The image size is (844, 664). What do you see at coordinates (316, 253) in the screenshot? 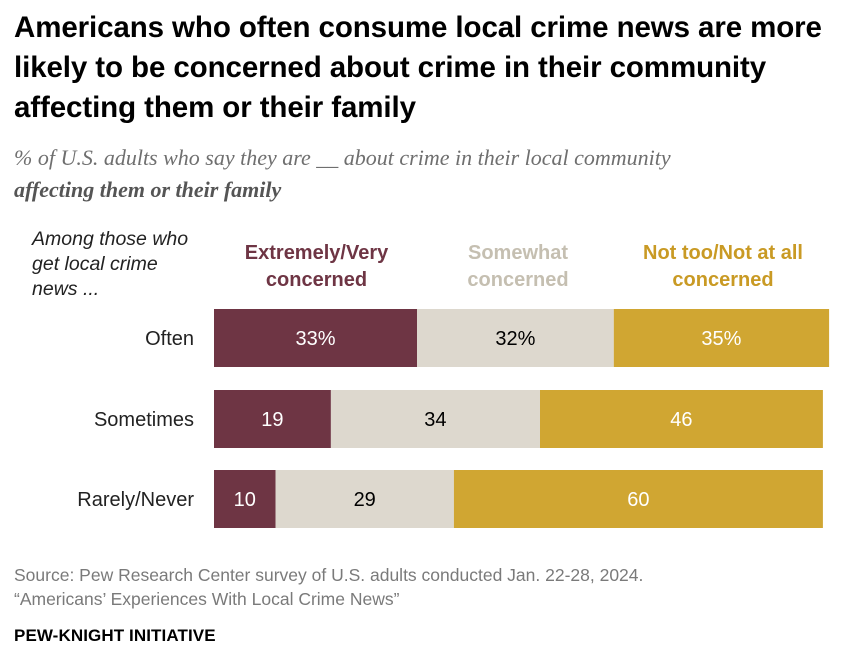
I see `legend-label-line-1: Extremely/Very` at bounding box center [316, 253].